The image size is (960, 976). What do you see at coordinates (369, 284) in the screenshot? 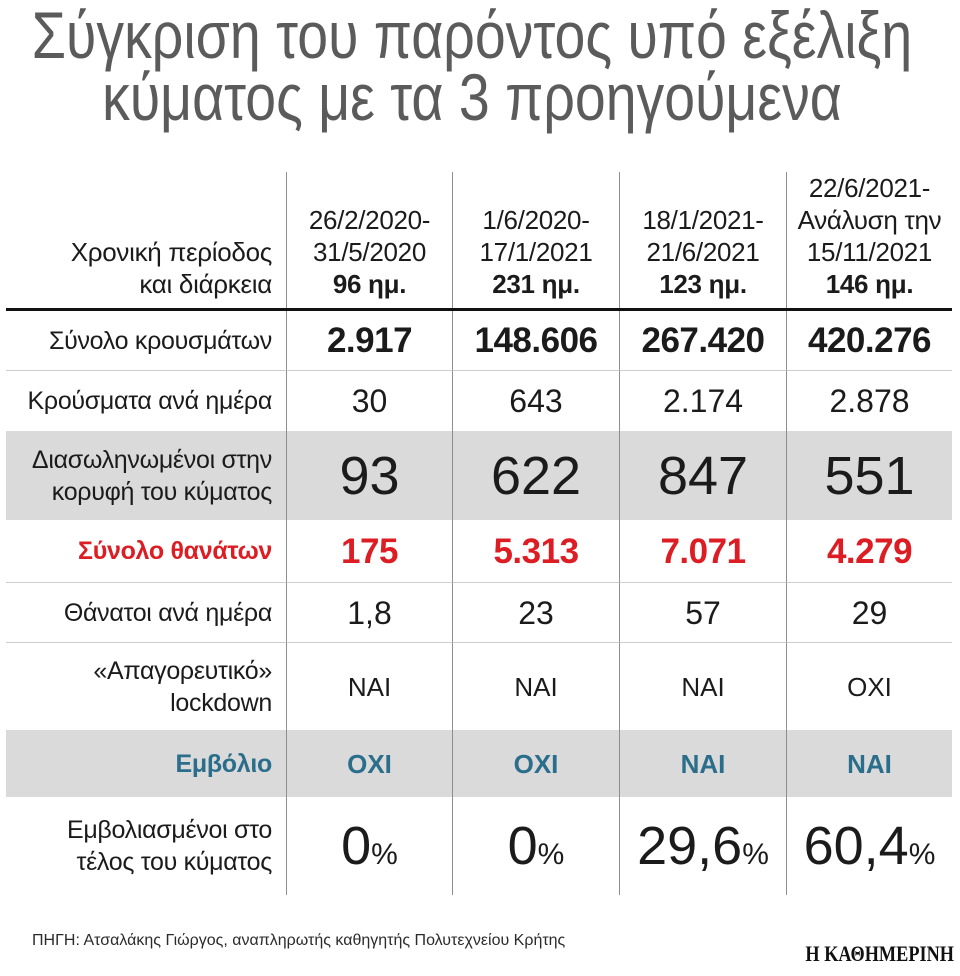
I see `duration: 96 ημ.` at bounding box center [369, 284].